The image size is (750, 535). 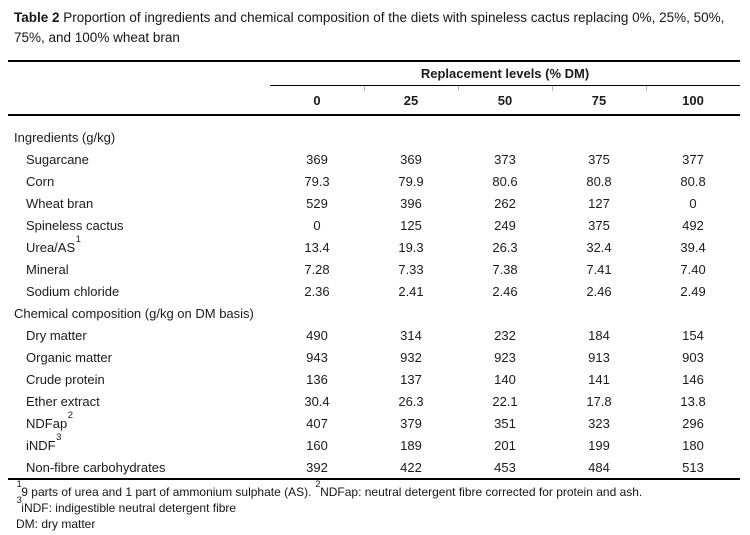 I want to click on cell-value: 127, so click(x=599, y=203).